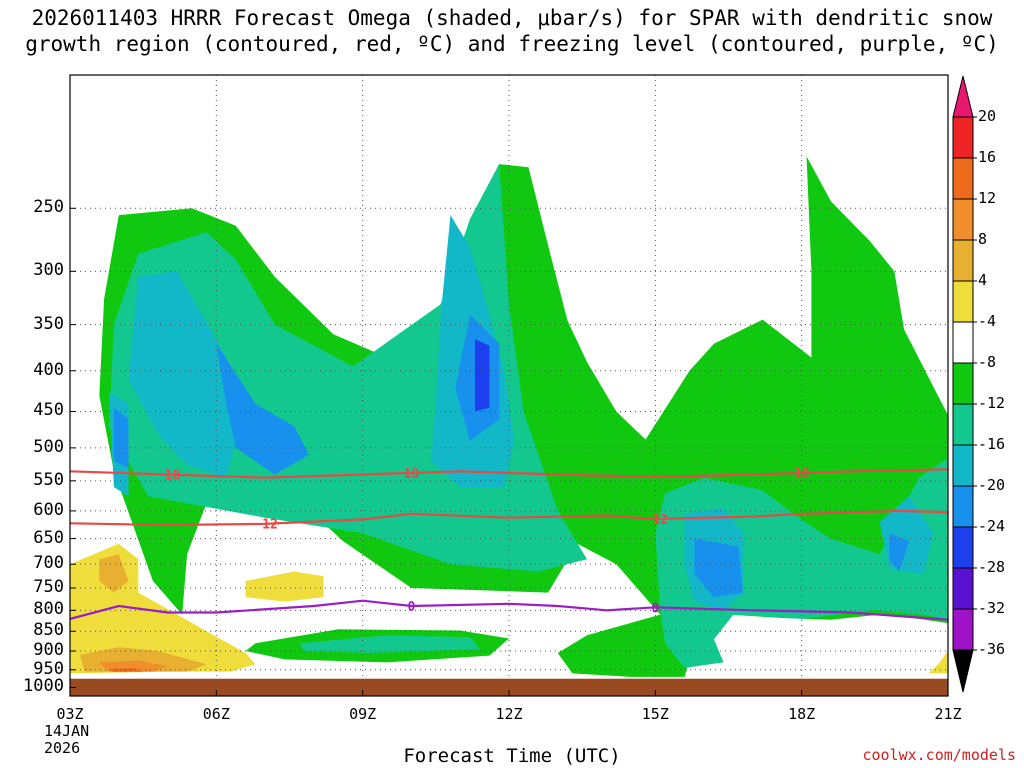 This screenshot has height=768, width=1024. Describe the element at coordinates (48, 668) in the screenshot. I see `y-tick-label-950: 950` at that location.